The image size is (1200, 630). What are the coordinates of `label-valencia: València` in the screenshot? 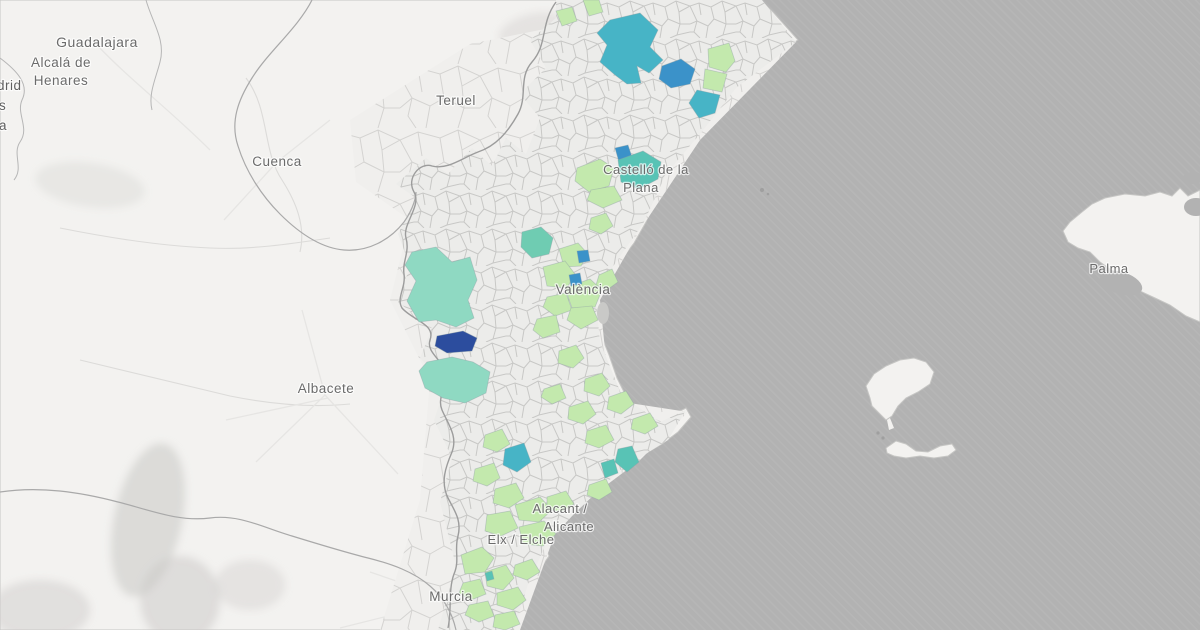 It's located at (583, 289).